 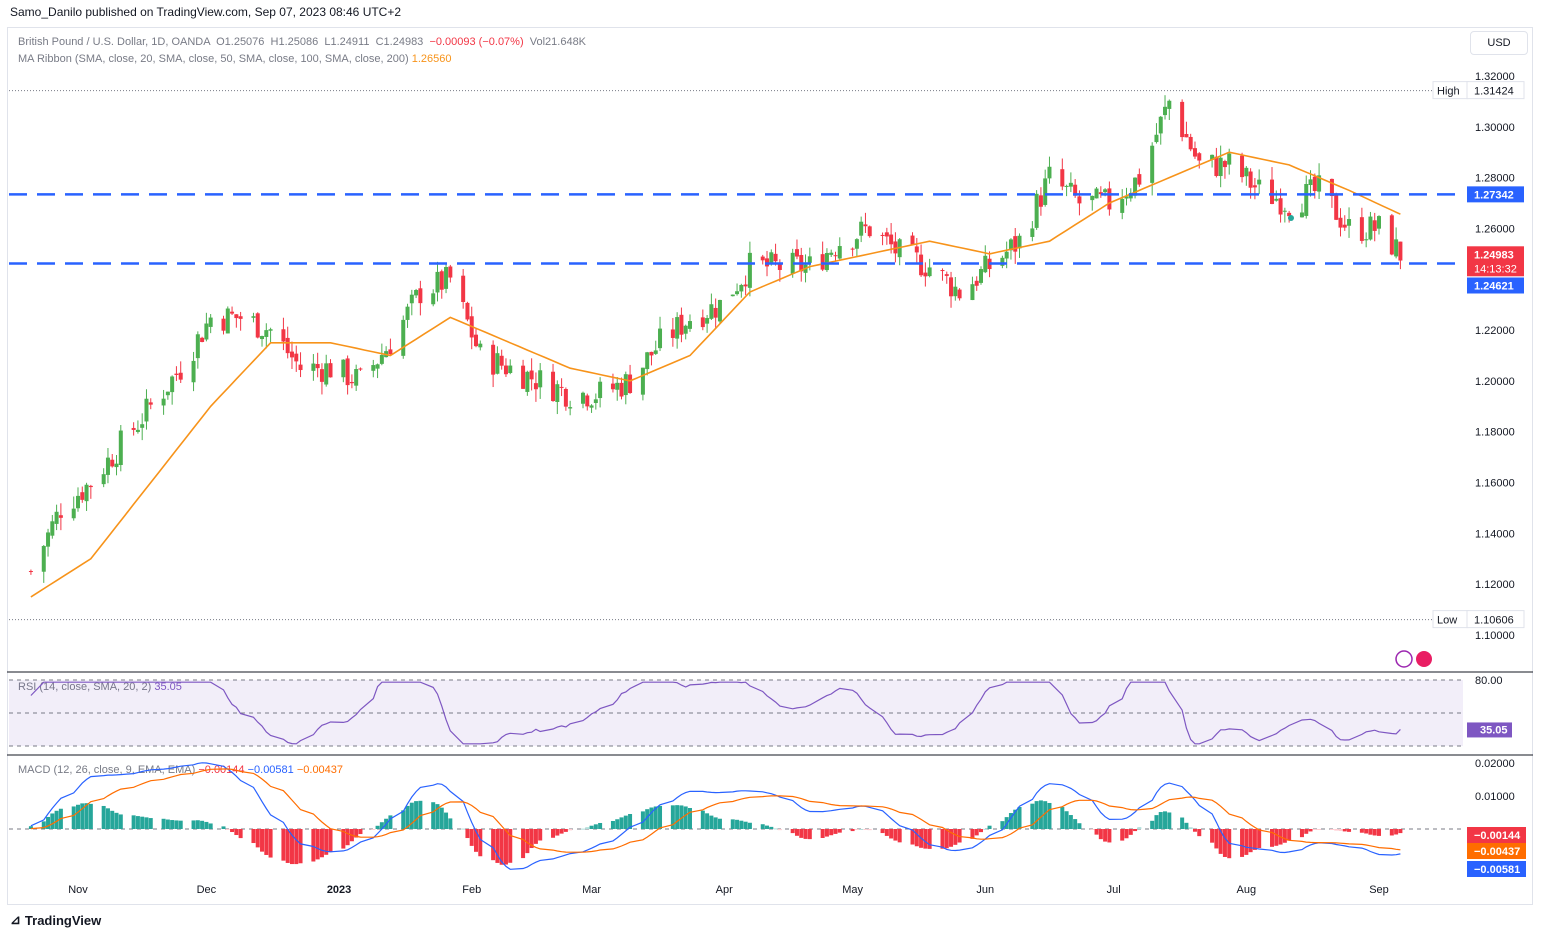 What do you see at coordinates (347, 42) in the screenshot?
I see `low-value: L1.24911` at bounding box center [347, 42].